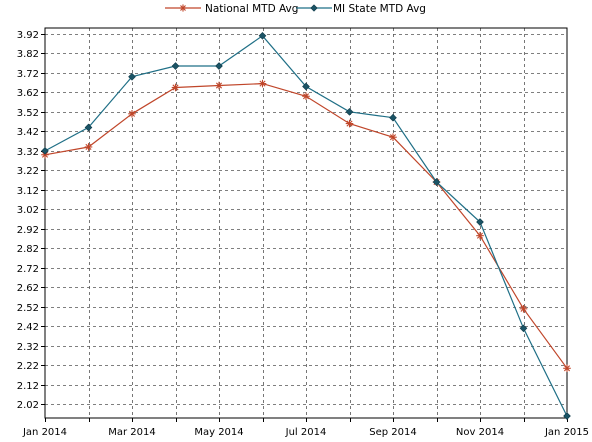  What do you see at coordinates (132, 432) in the screenshot?
I see `x-tick-label: Mar 2014` at bounding box center [132, 432].